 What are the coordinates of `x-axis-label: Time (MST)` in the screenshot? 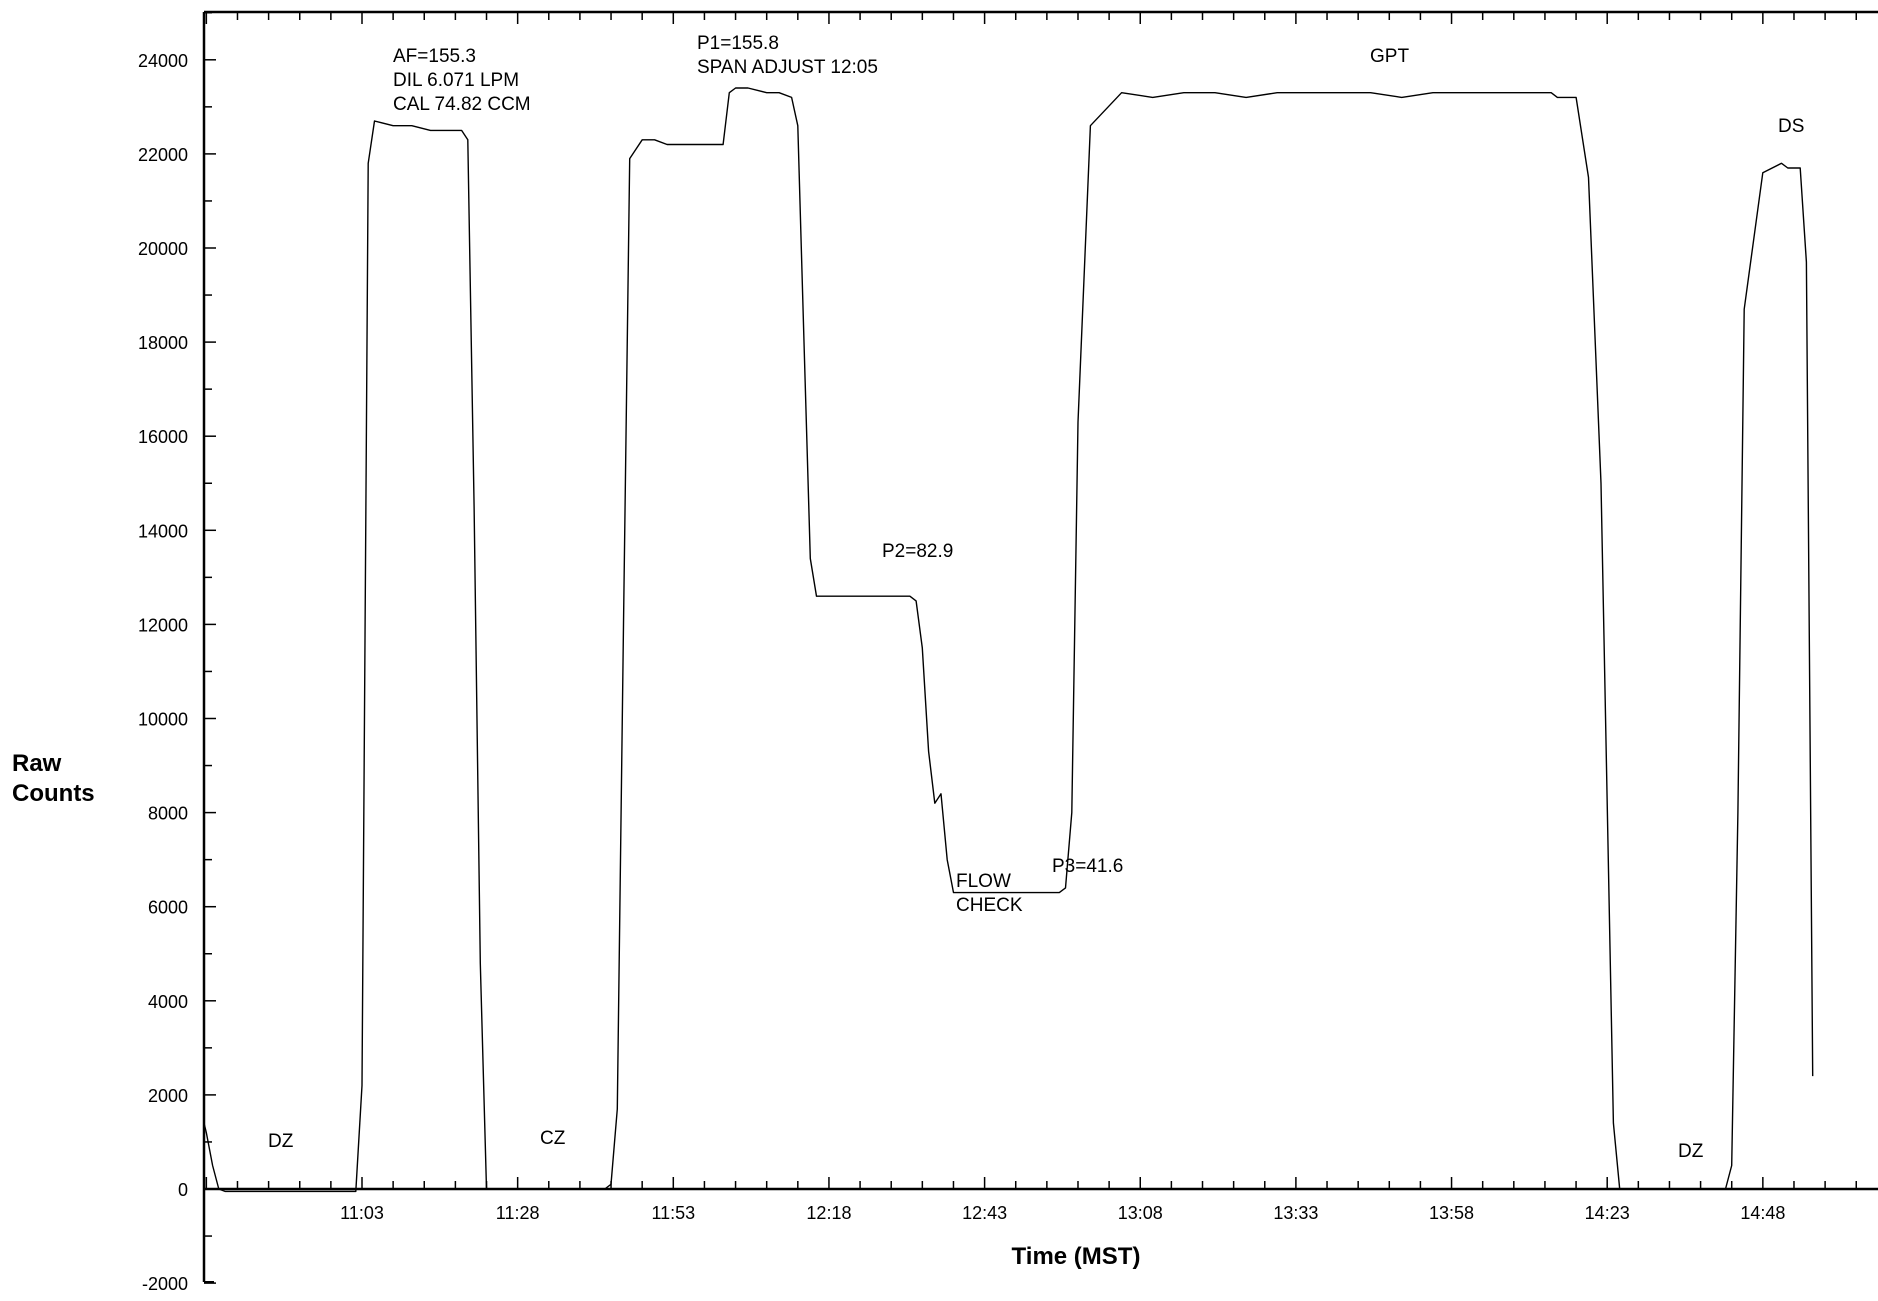 It's located at (1076, 1256).